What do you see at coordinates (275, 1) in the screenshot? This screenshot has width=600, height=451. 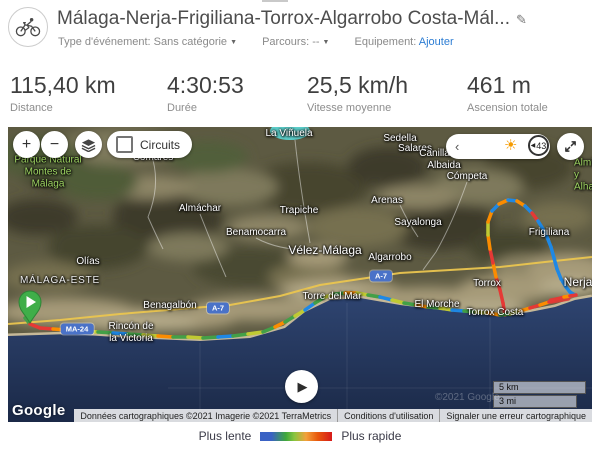 I see `top-divider` at bounding box center [275, 1].